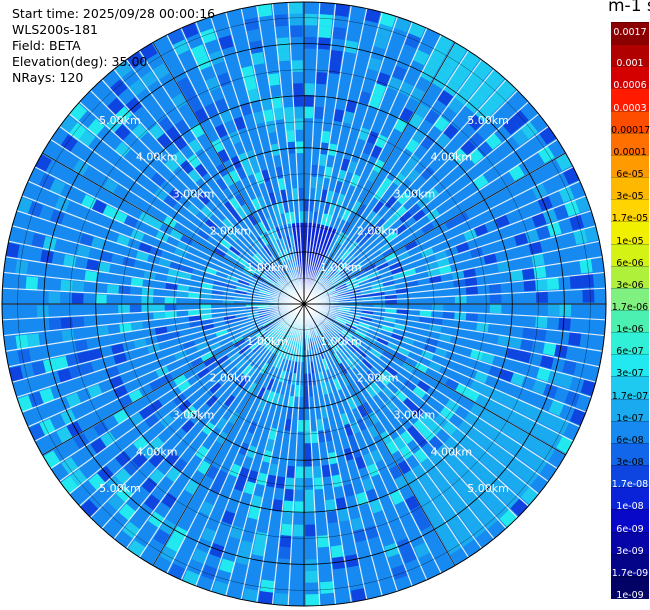  Describe the element at coordinates (630, 322) in the screenshot. I see `colorbar-cell: 1e-06` at that location.